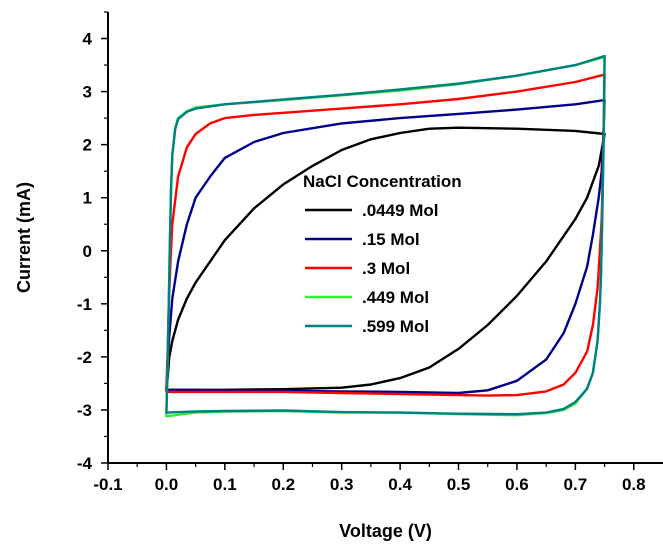 The width and height of the screenshot is (663, 546). What do you see at coordinates (88, 39) in the screenshot?
I see `y-tick-label: 4` at bounding box center [88, 39].